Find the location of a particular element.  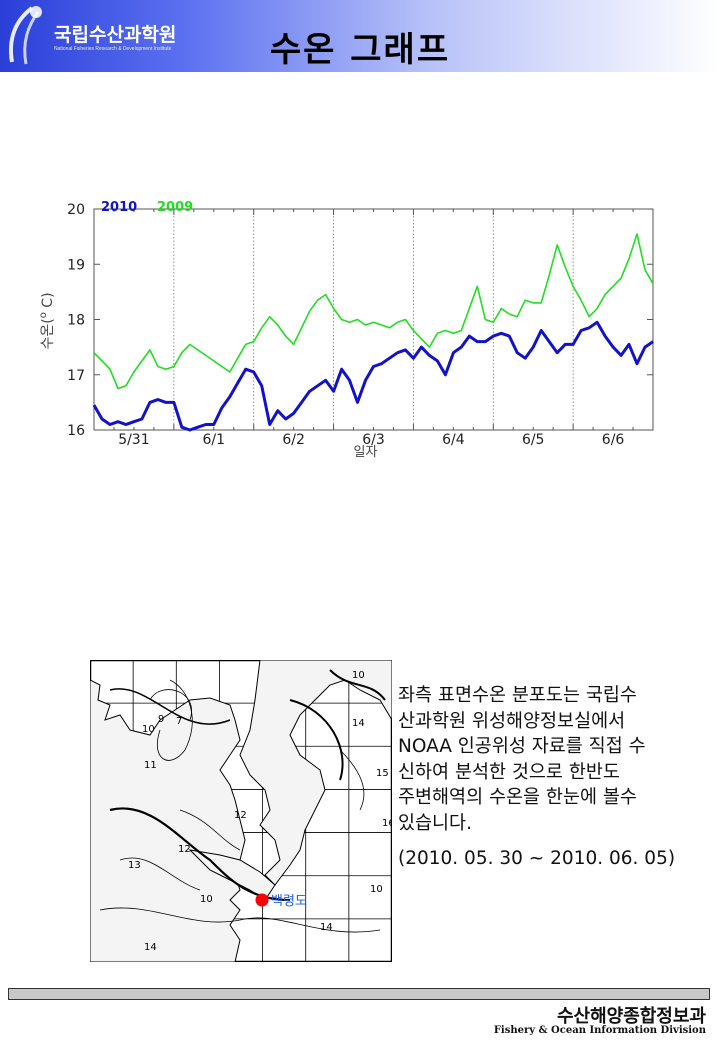

description-line: 신하여 분석한 것으로 한반도 is located at coordinates (509, 772).